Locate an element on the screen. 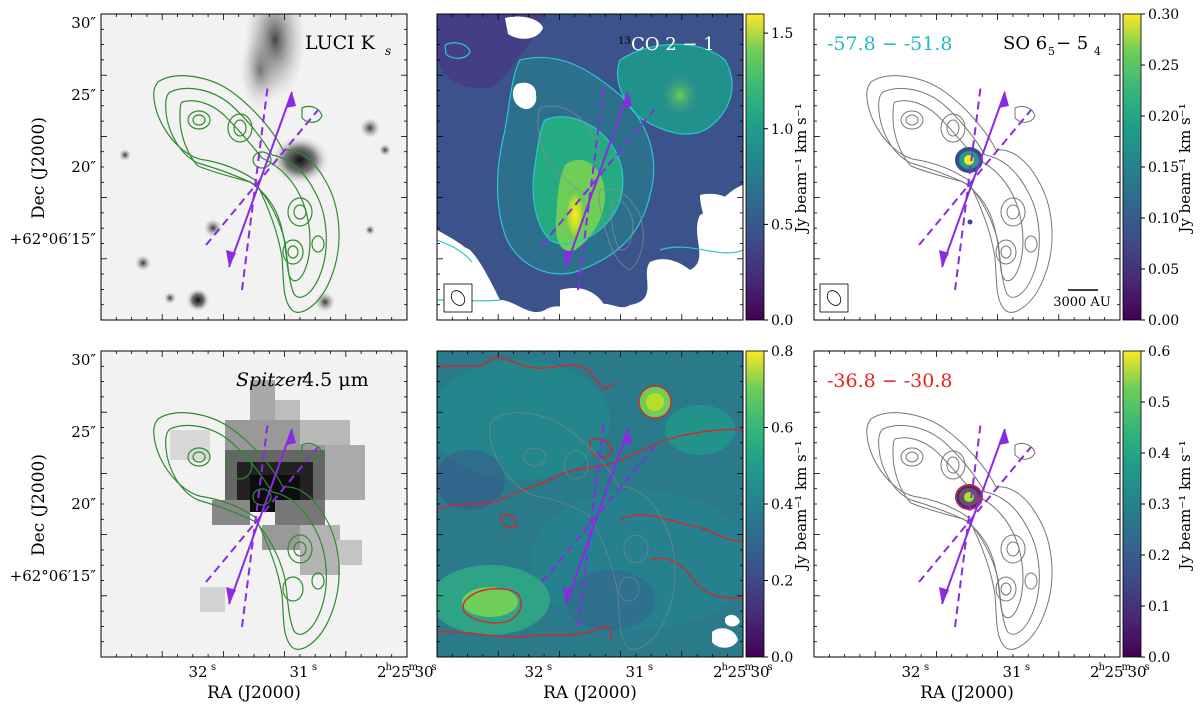  panel-a-contours is located at coordinates (246, 194).